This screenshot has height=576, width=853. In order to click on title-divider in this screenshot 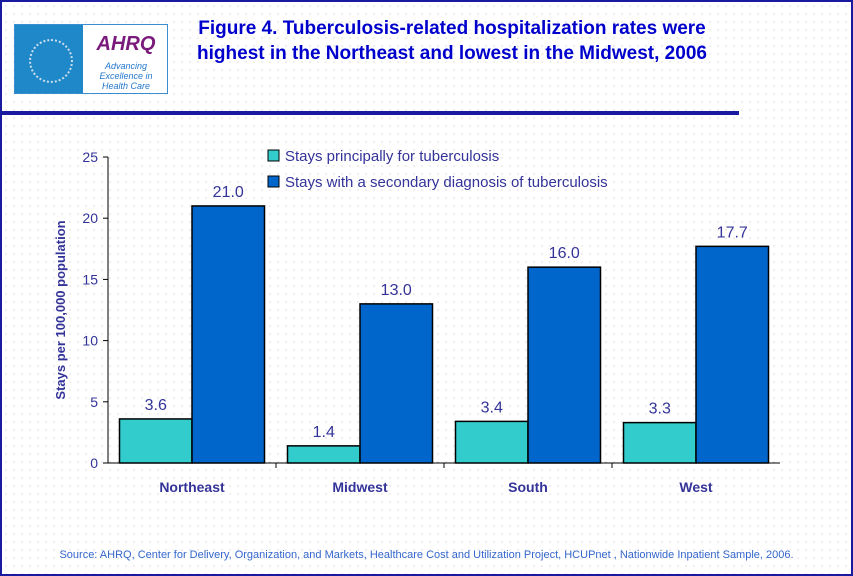, I will do `click(370, 113)`.